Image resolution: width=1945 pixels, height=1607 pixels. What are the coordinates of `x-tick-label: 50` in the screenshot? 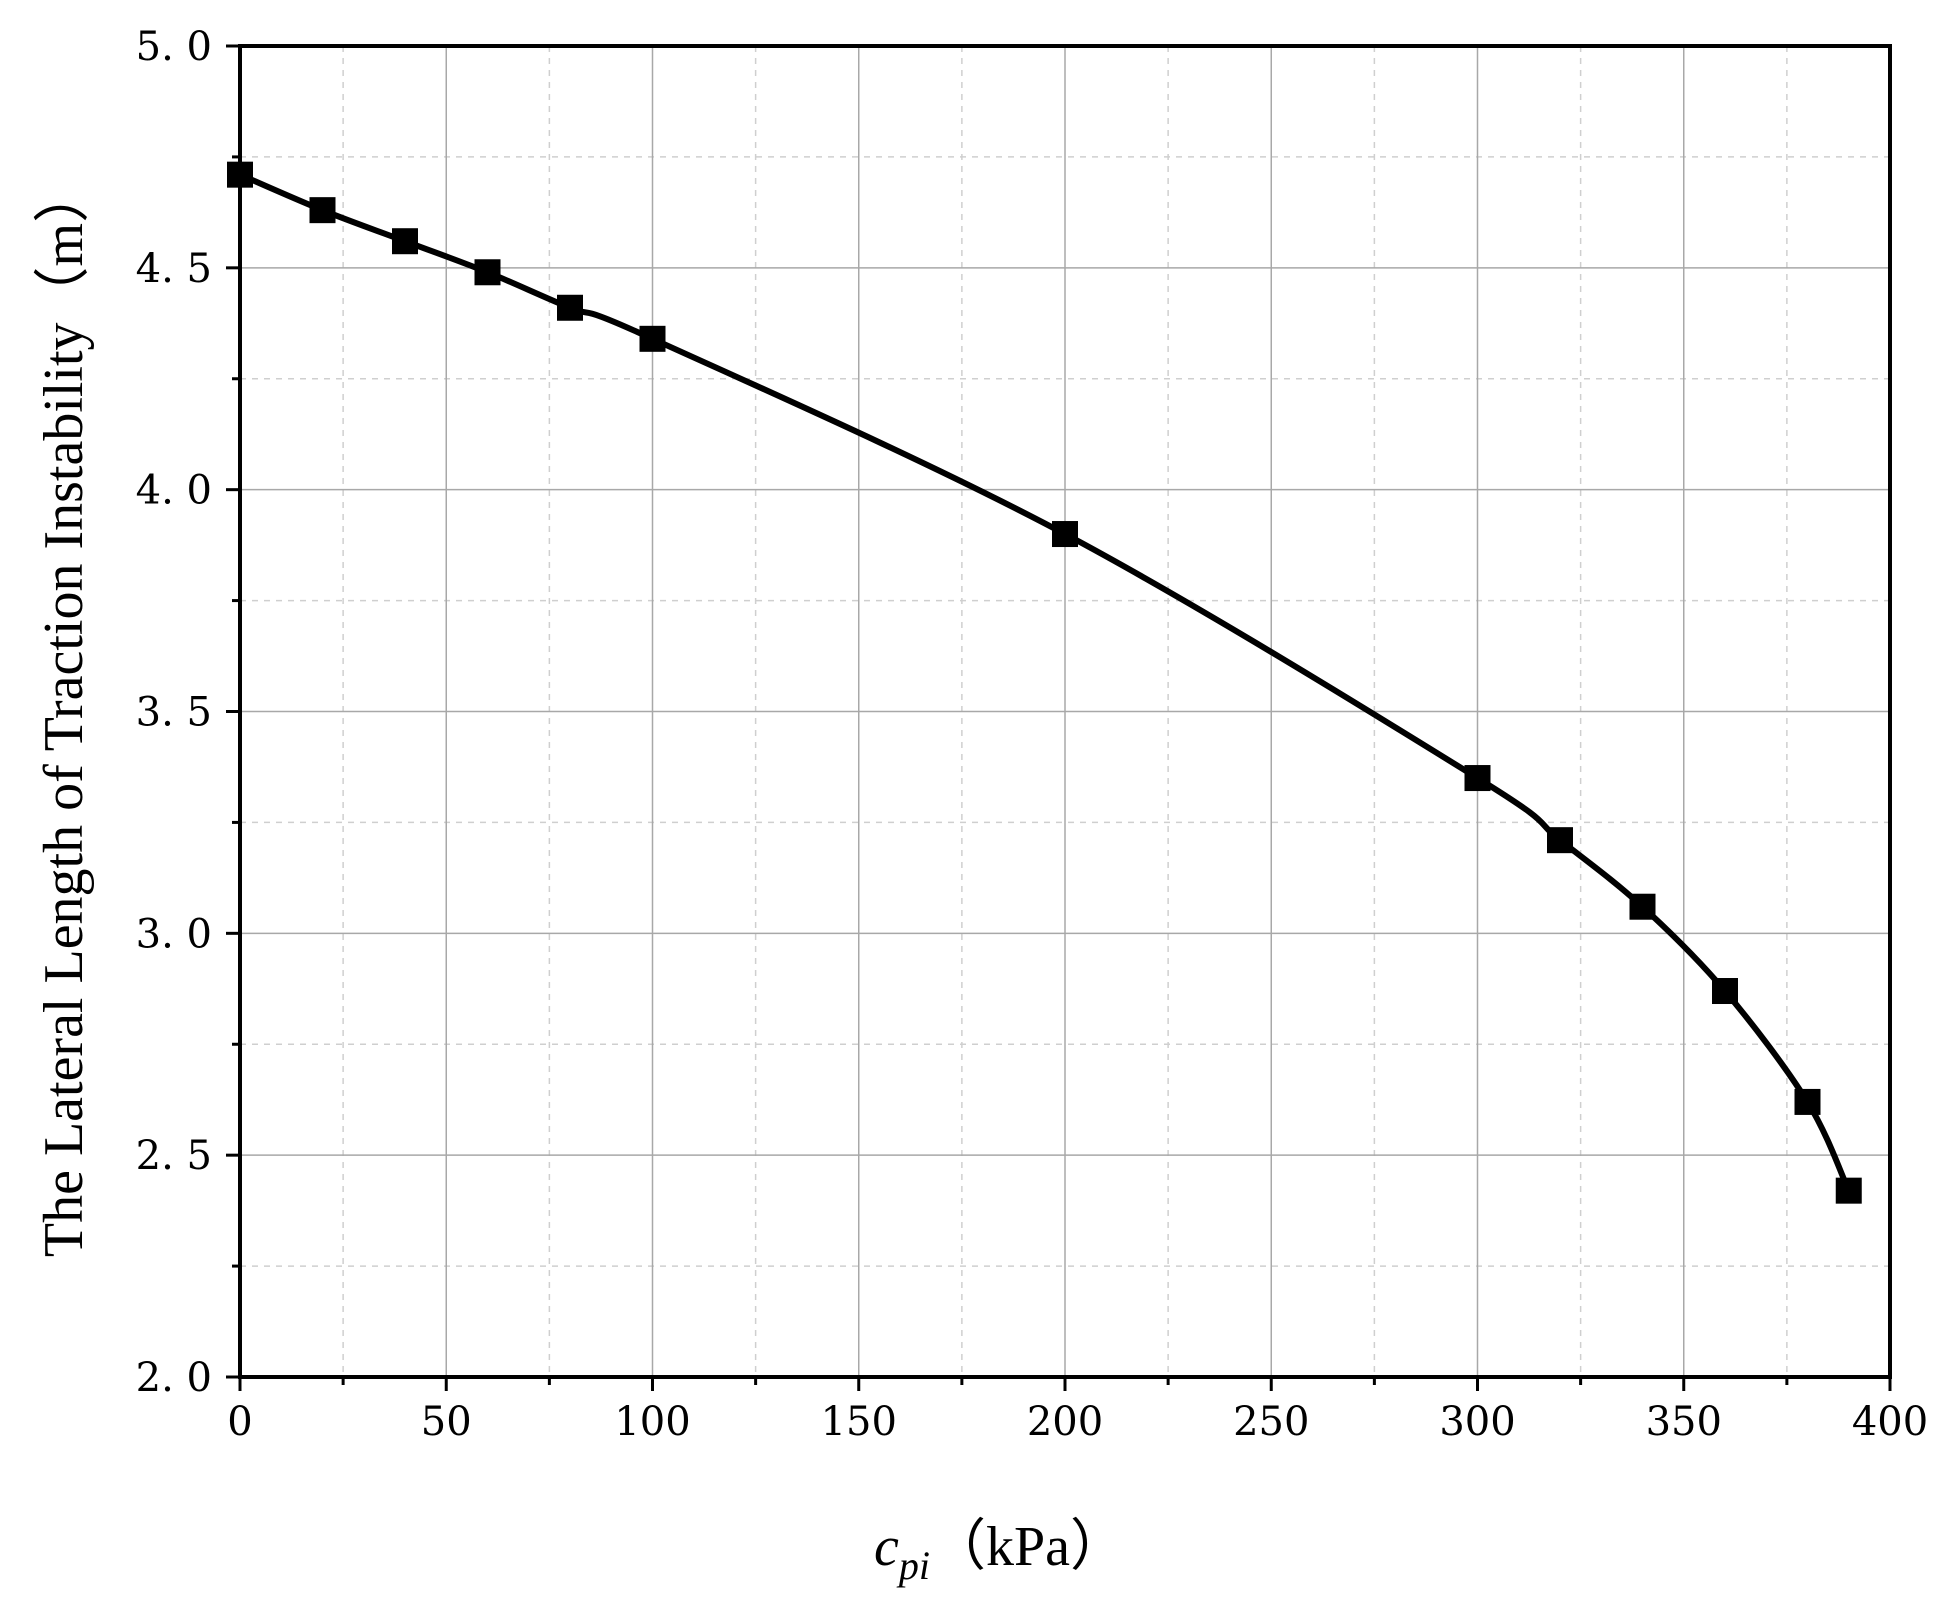 It's located at (446, 1422).